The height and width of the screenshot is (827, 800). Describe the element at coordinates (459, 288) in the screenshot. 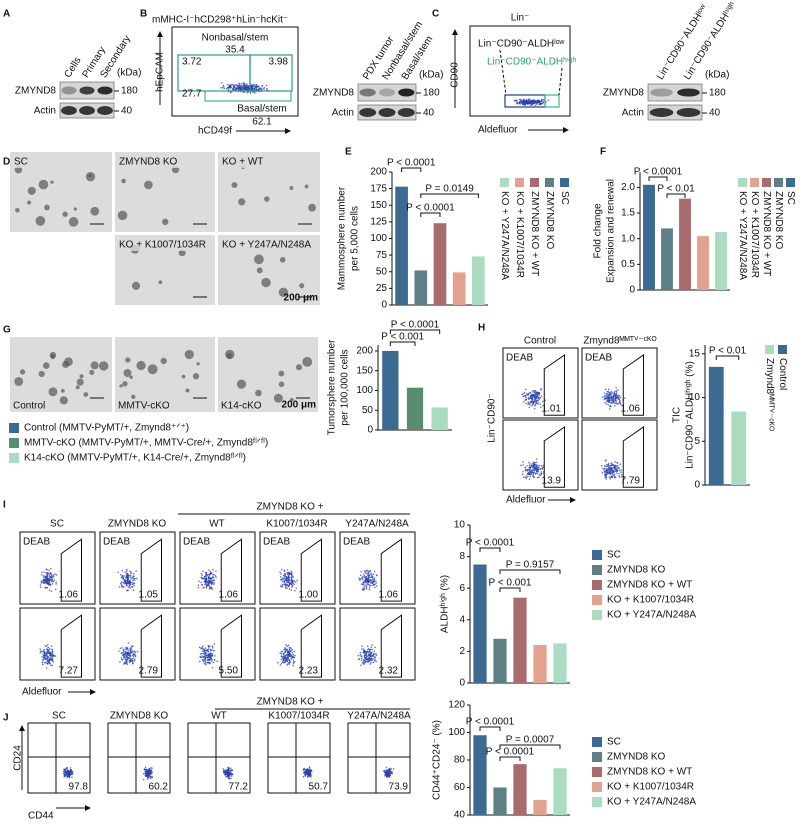

I see `bar` at that location.